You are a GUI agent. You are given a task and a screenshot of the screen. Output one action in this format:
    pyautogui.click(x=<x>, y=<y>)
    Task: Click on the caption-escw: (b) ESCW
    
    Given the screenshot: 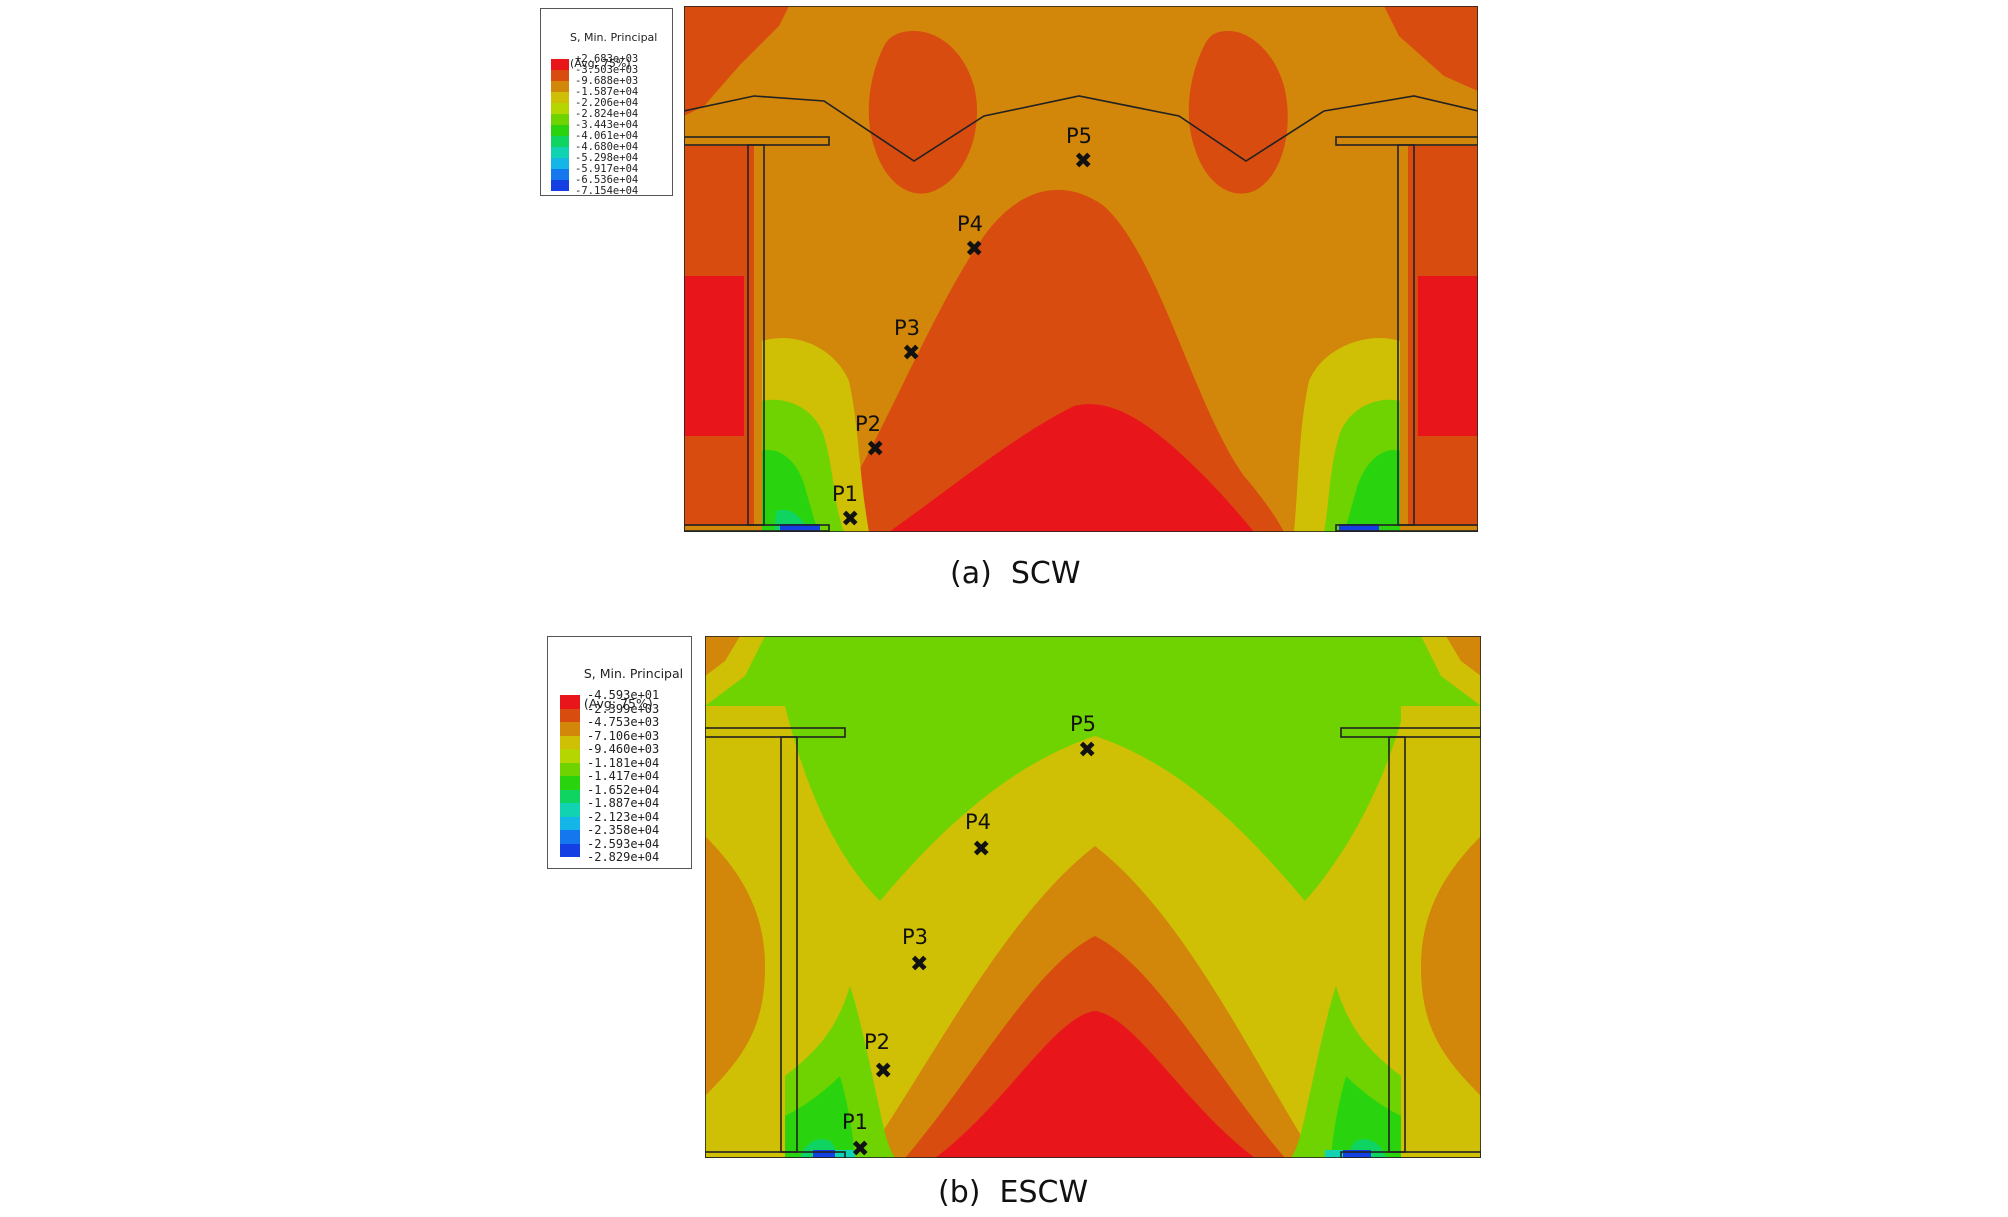 What is the action you would take?
    pyautogui.click(x=1013, y=1192)
    